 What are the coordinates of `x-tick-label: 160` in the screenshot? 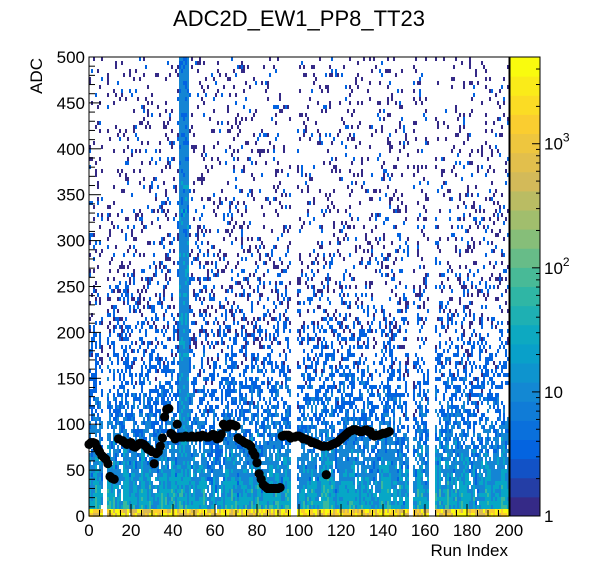 It's located at (425, 530).